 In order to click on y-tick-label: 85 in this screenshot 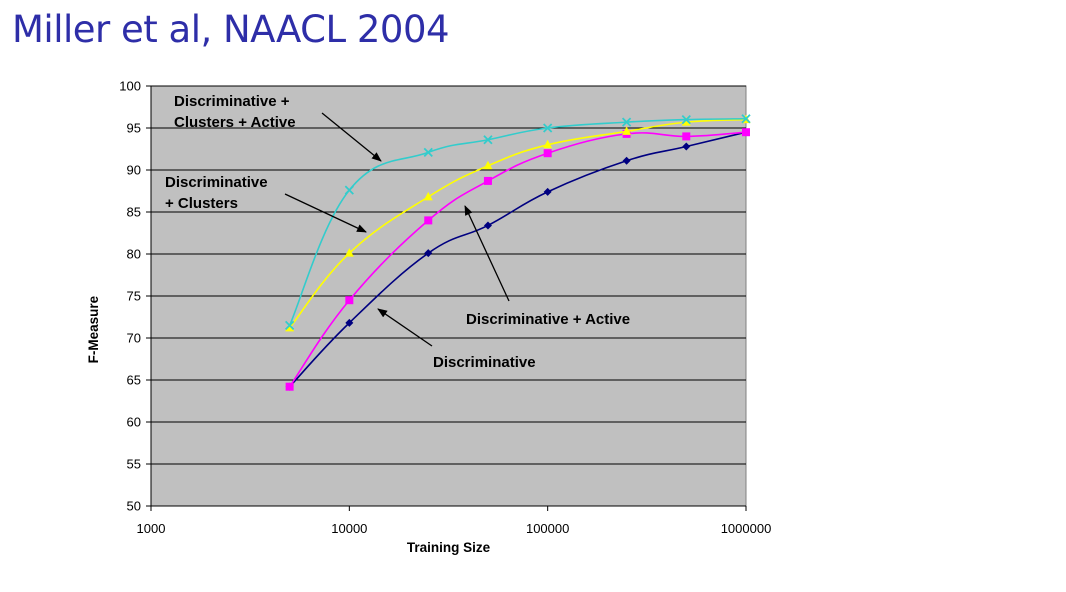, I will do `click(134, 212)`.